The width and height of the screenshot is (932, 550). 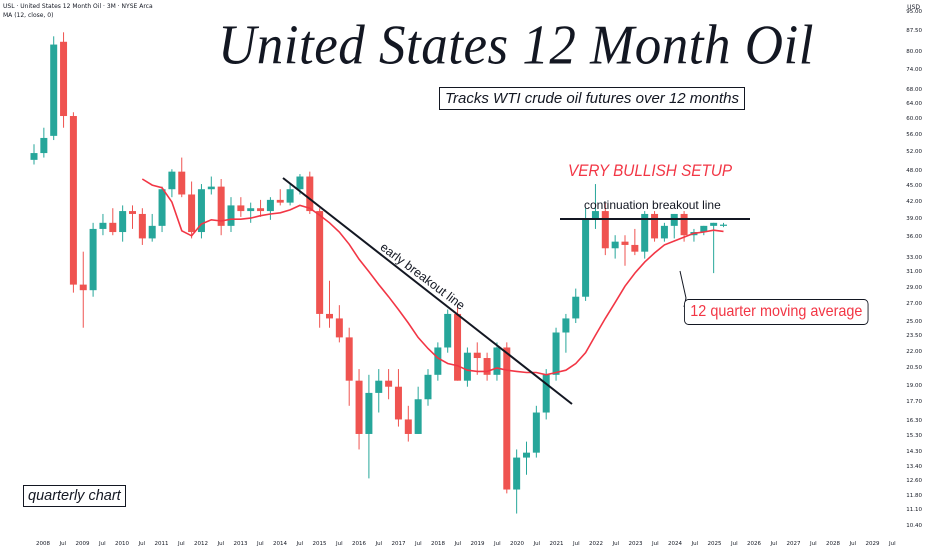 I want to click on x-tick-label: 2024, so click(x=675, y=544).